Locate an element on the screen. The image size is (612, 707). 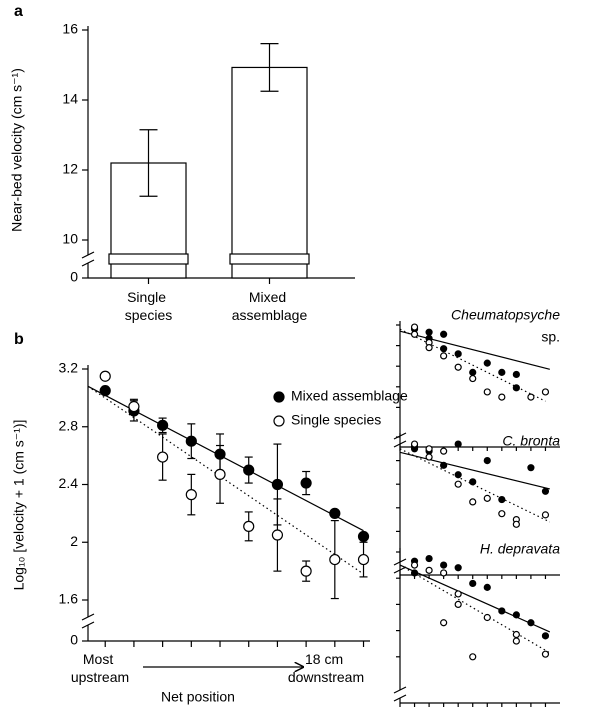
y-tick-label: 12 is located at coordinates (70, 169).